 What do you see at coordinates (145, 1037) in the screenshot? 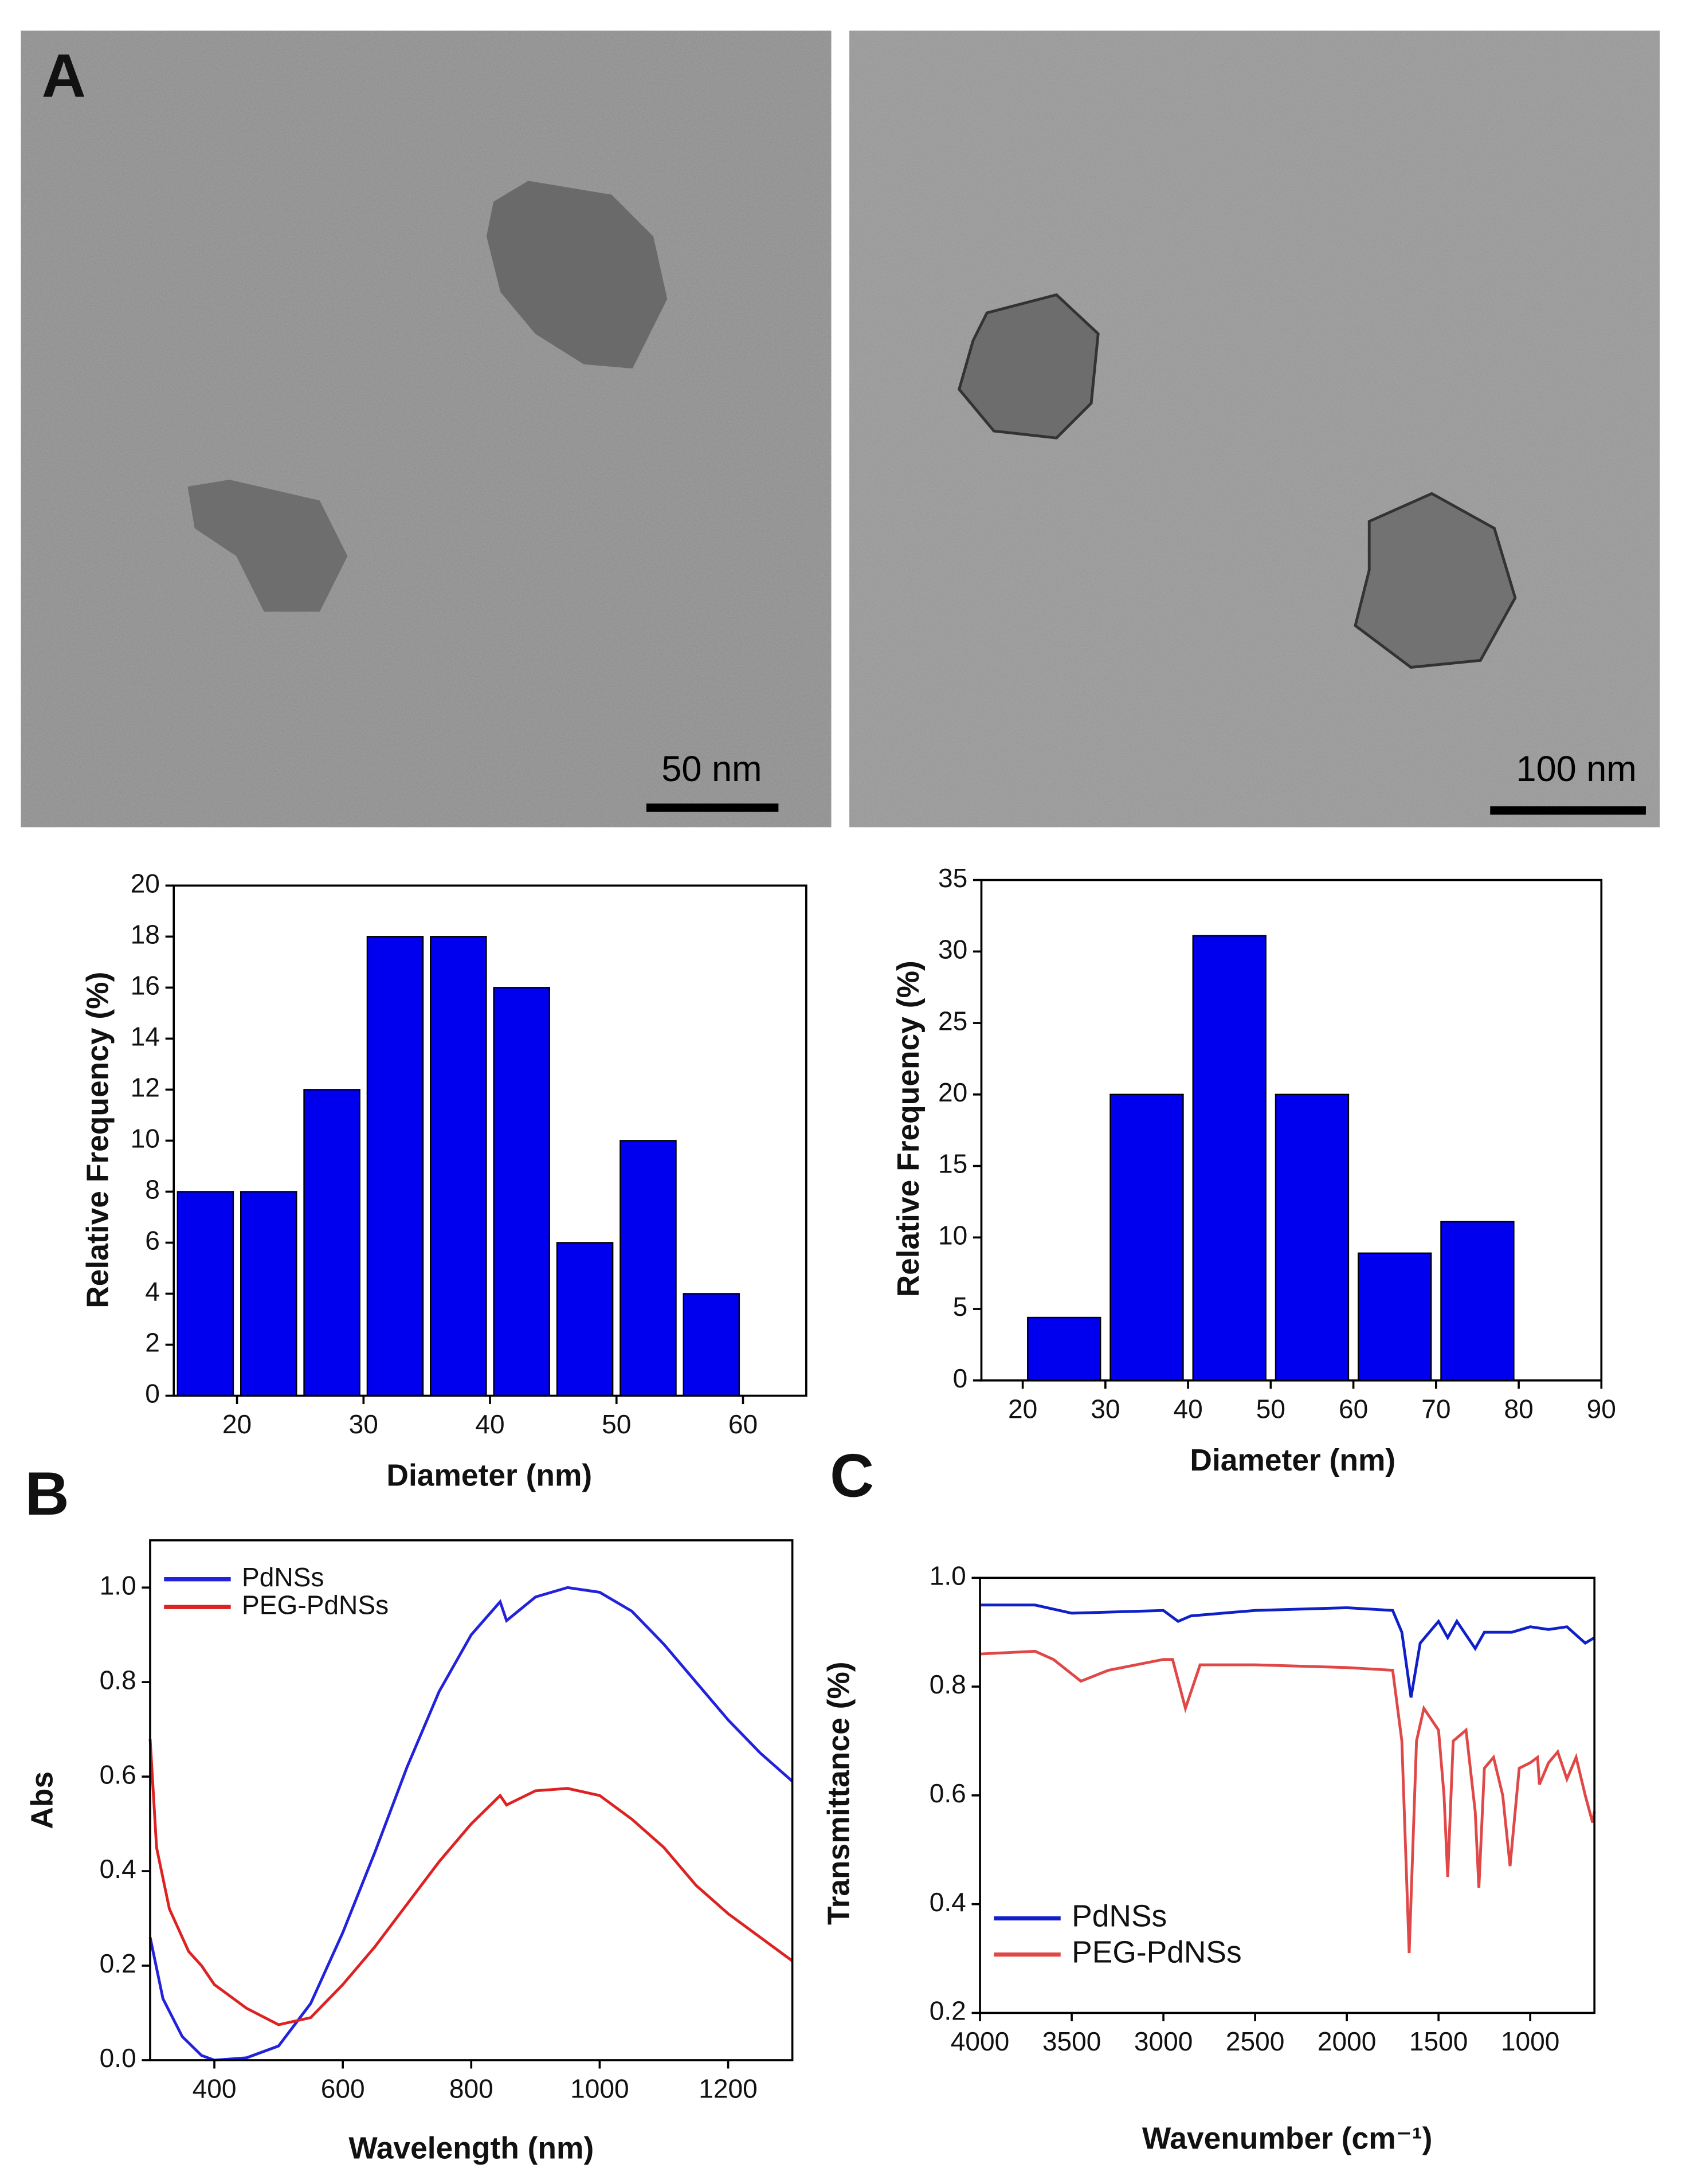
I see `y-tick-label: 14` at bounding box center [145, 1037].